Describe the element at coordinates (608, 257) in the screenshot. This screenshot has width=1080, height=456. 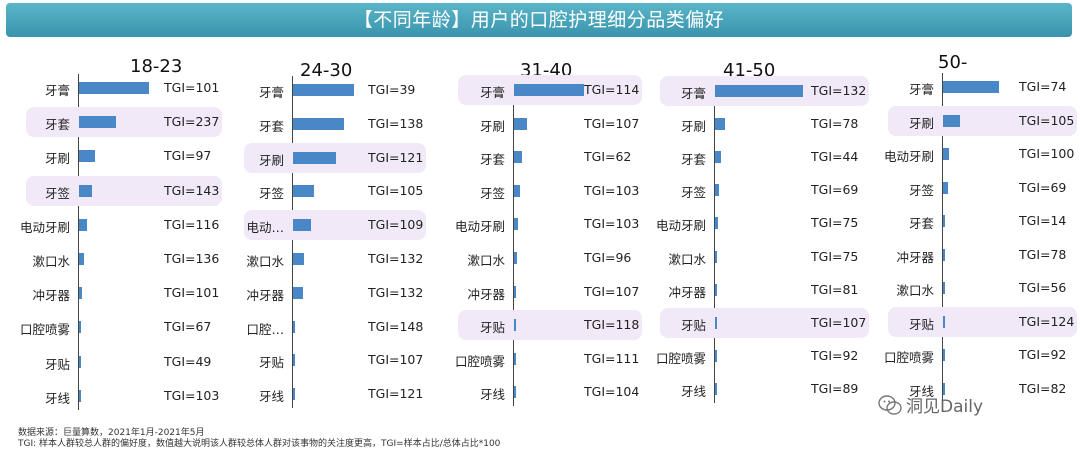
I see `tgi-label: TGI=96` at that location.